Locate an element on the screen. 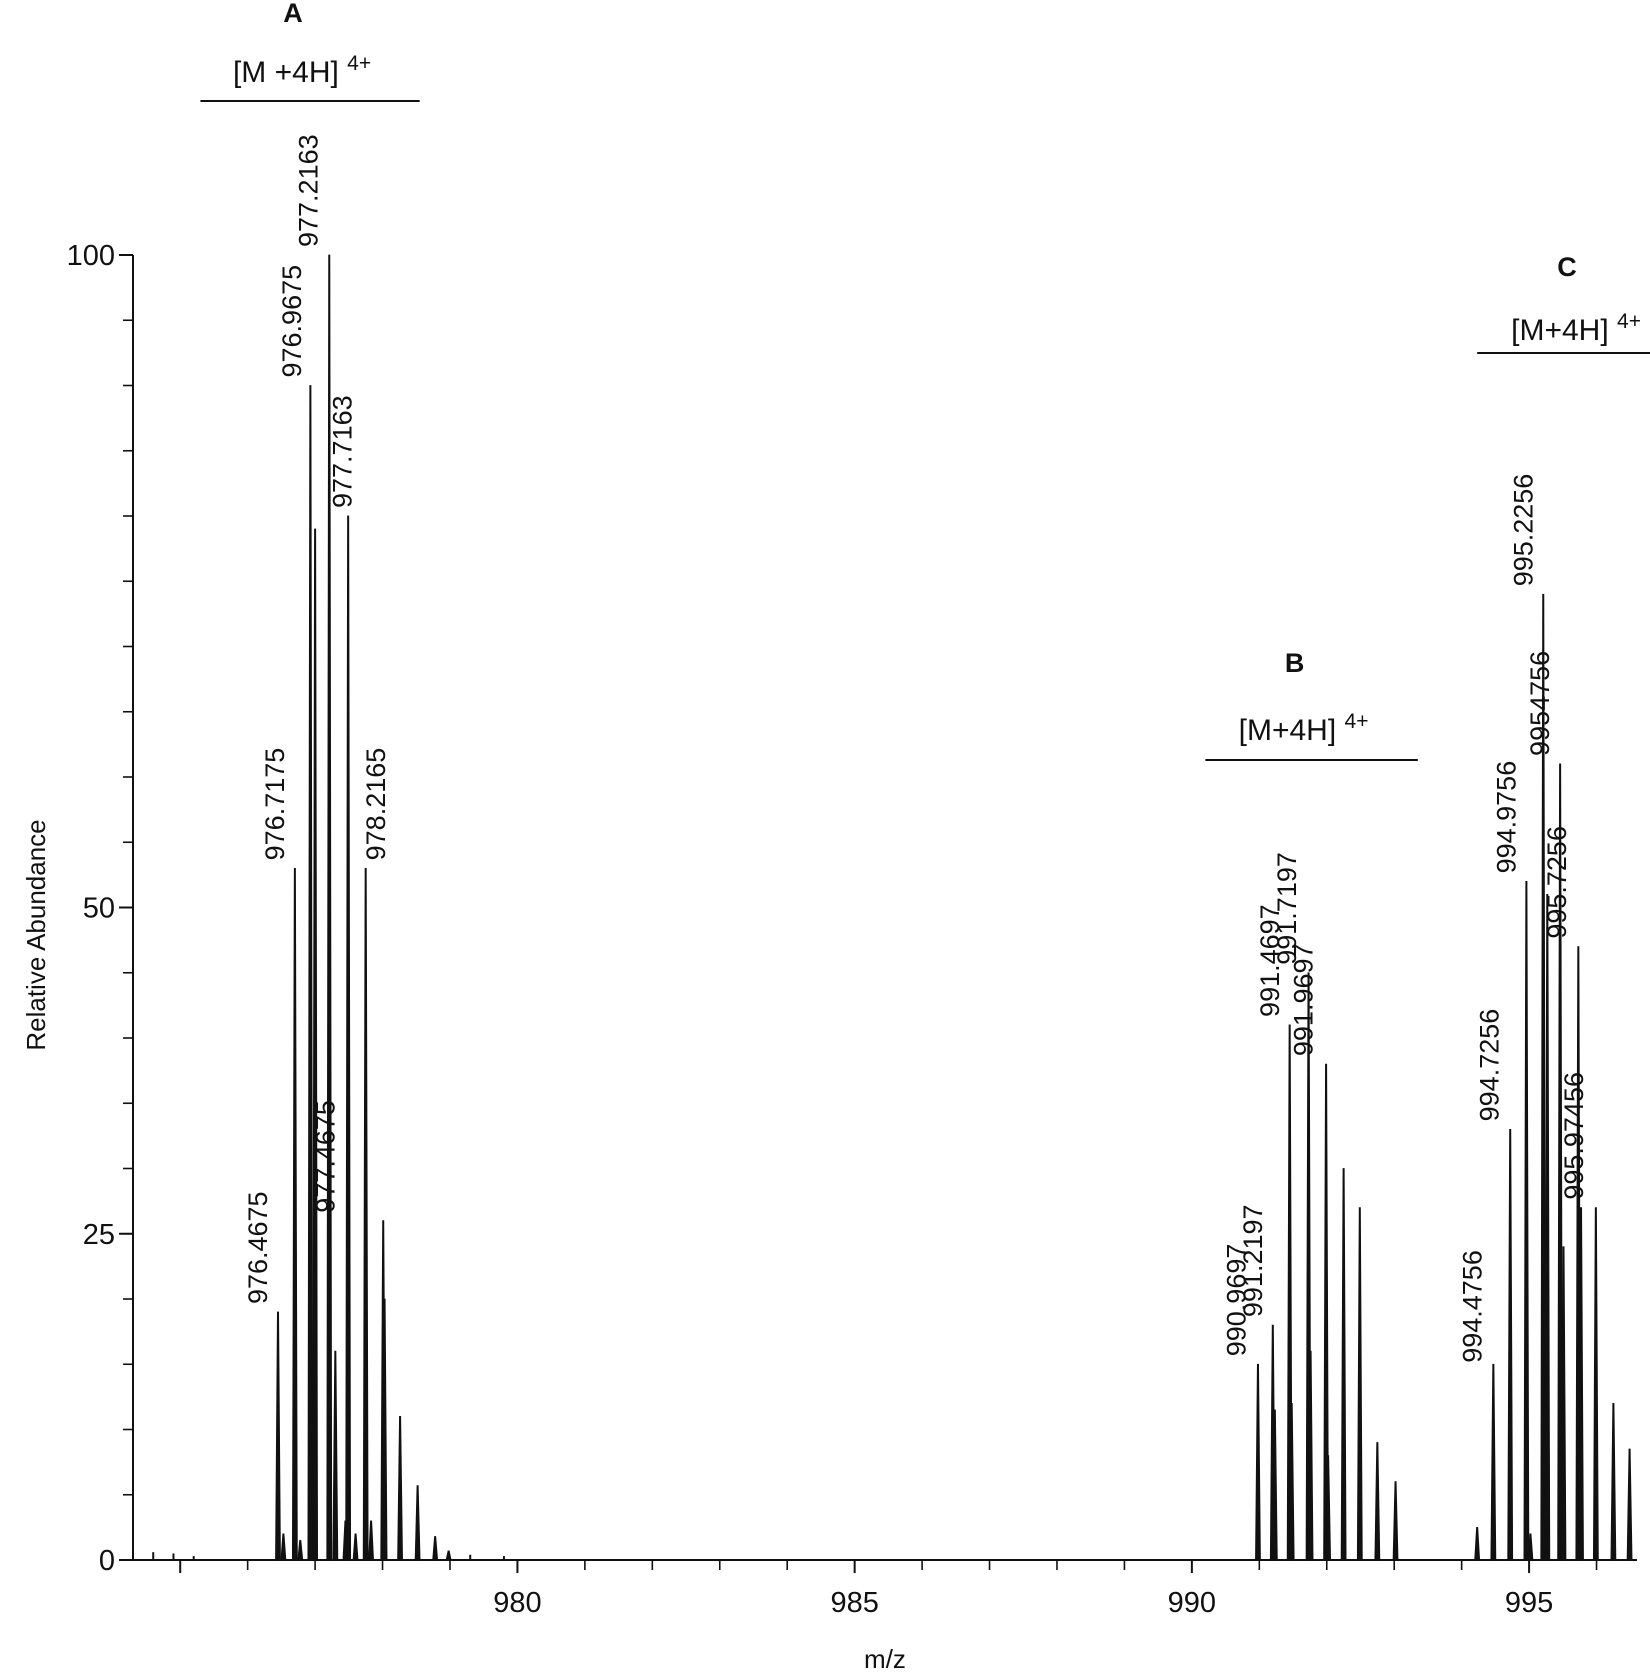  y-axis-title: Relative Abundance is located at coordinates (36, 934).